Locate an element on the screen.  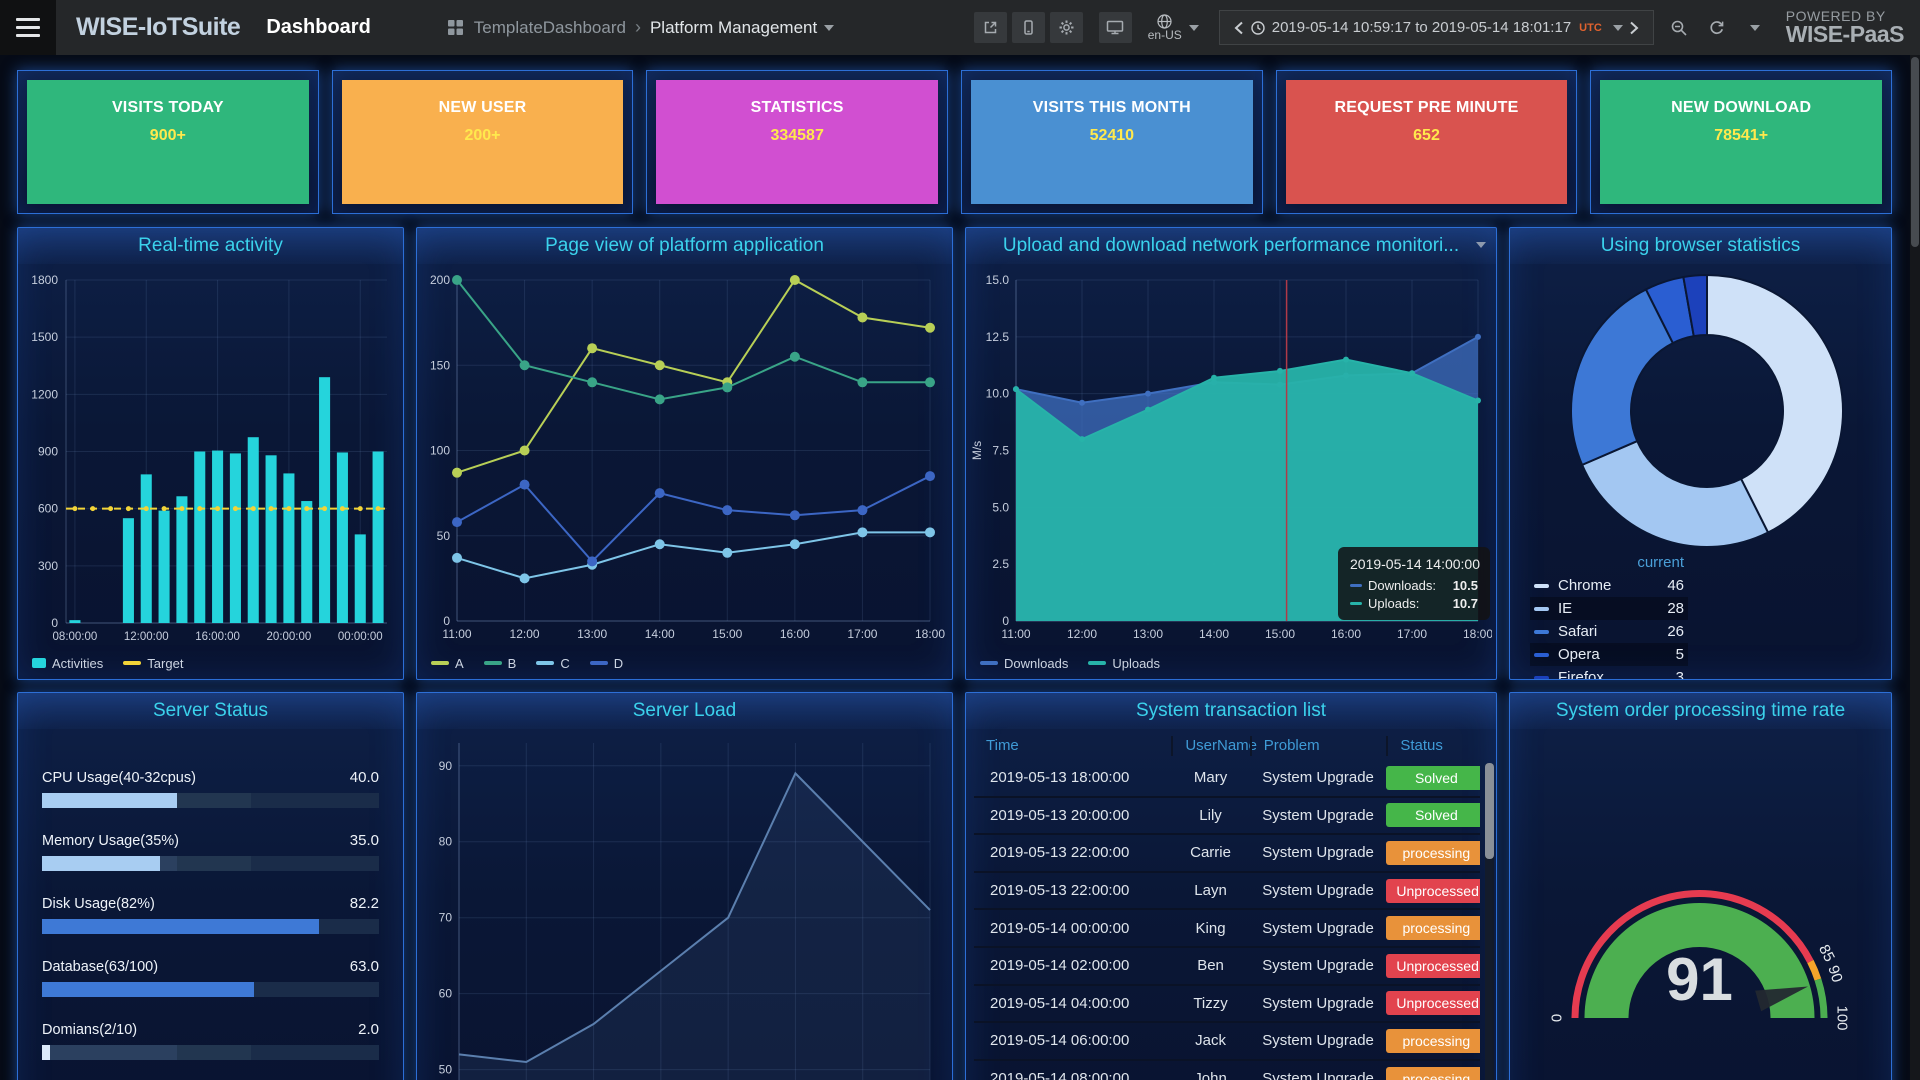
svg-text: 14:00 is located at coordinates (660, 634).